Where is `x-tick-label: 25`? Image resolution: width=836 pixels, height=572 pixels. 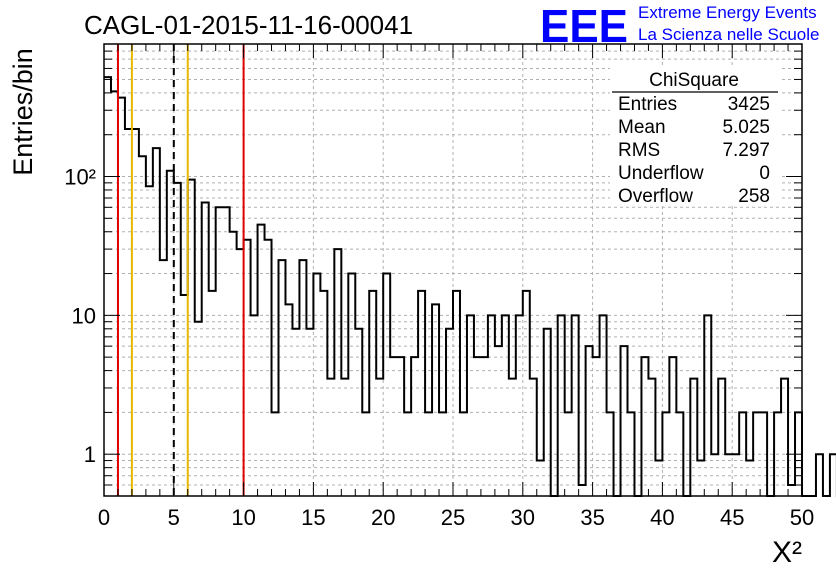 x-tick-label: 25 is located at coordinates (453, 517).